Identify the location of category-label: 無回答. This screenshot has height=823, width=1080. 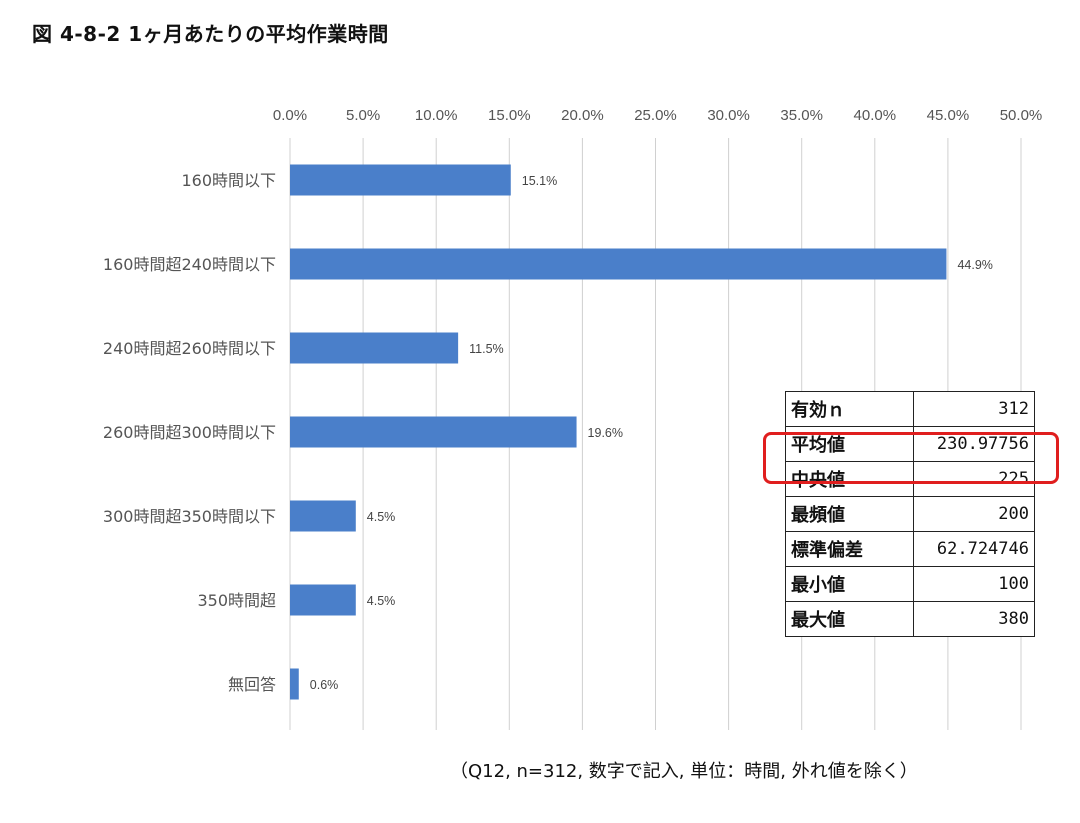
(252, 684).